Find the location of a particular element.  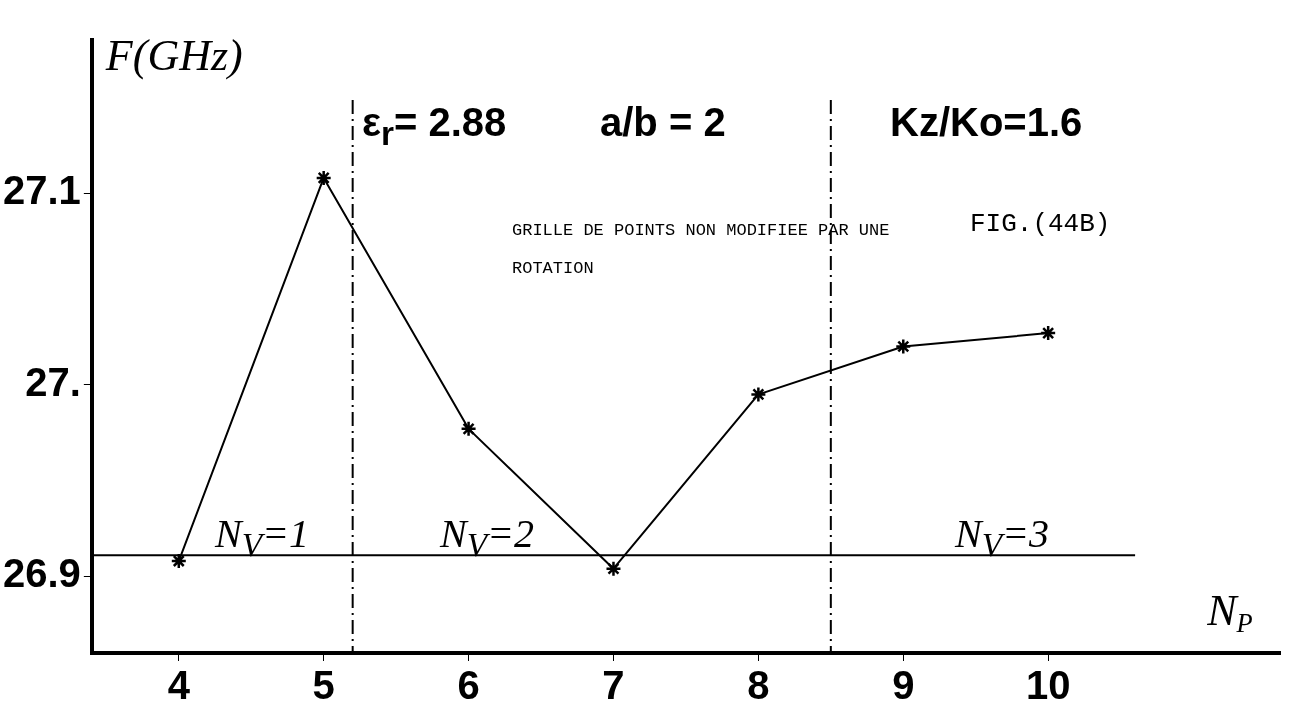

annotation: FIG.(44B) is located at coordinates (1040, 224).